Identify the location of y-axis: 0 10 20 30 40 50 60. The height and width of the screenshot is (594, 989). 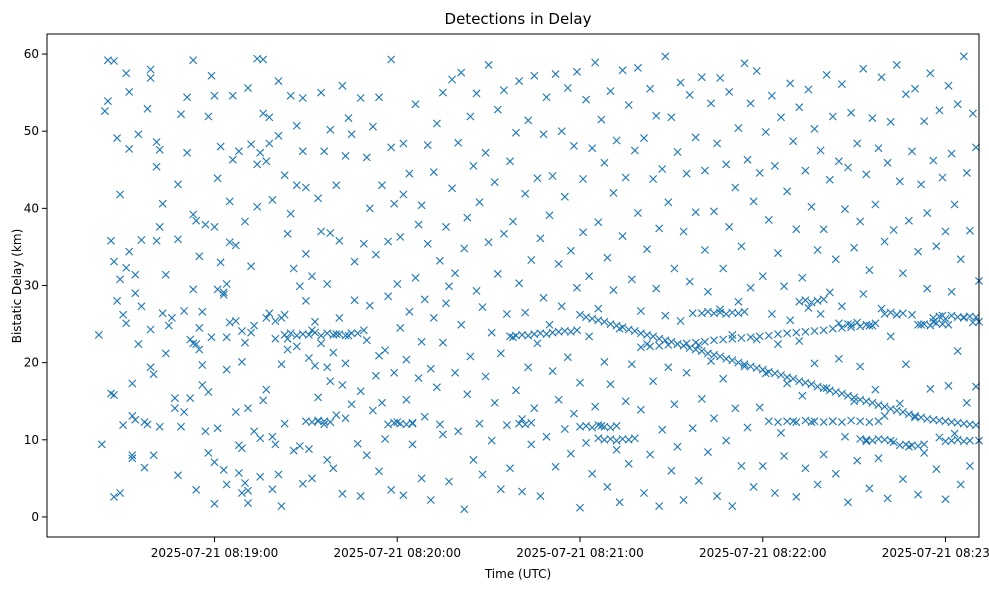
(35, 285).